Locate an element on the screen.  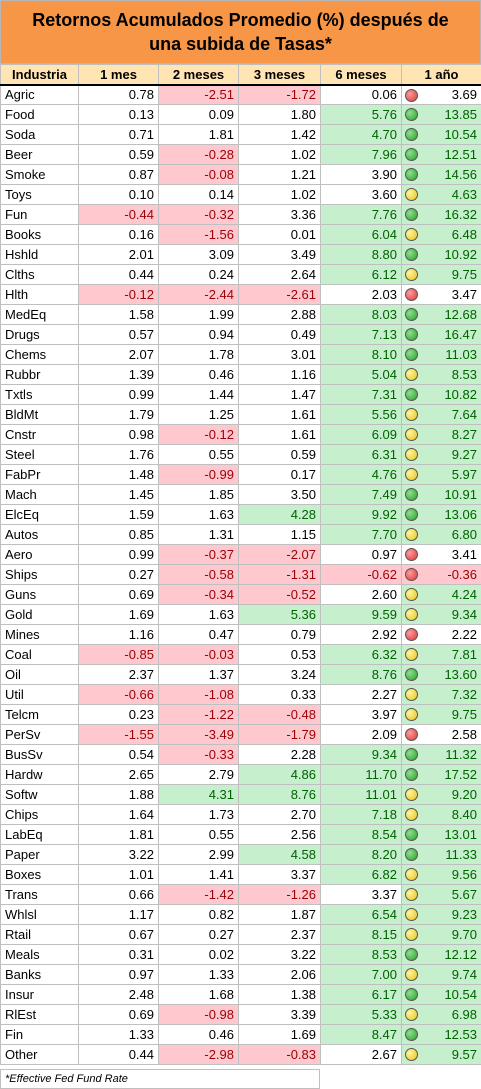
value-1-ano-text: 9.23 is located at coordinates (464, 914).